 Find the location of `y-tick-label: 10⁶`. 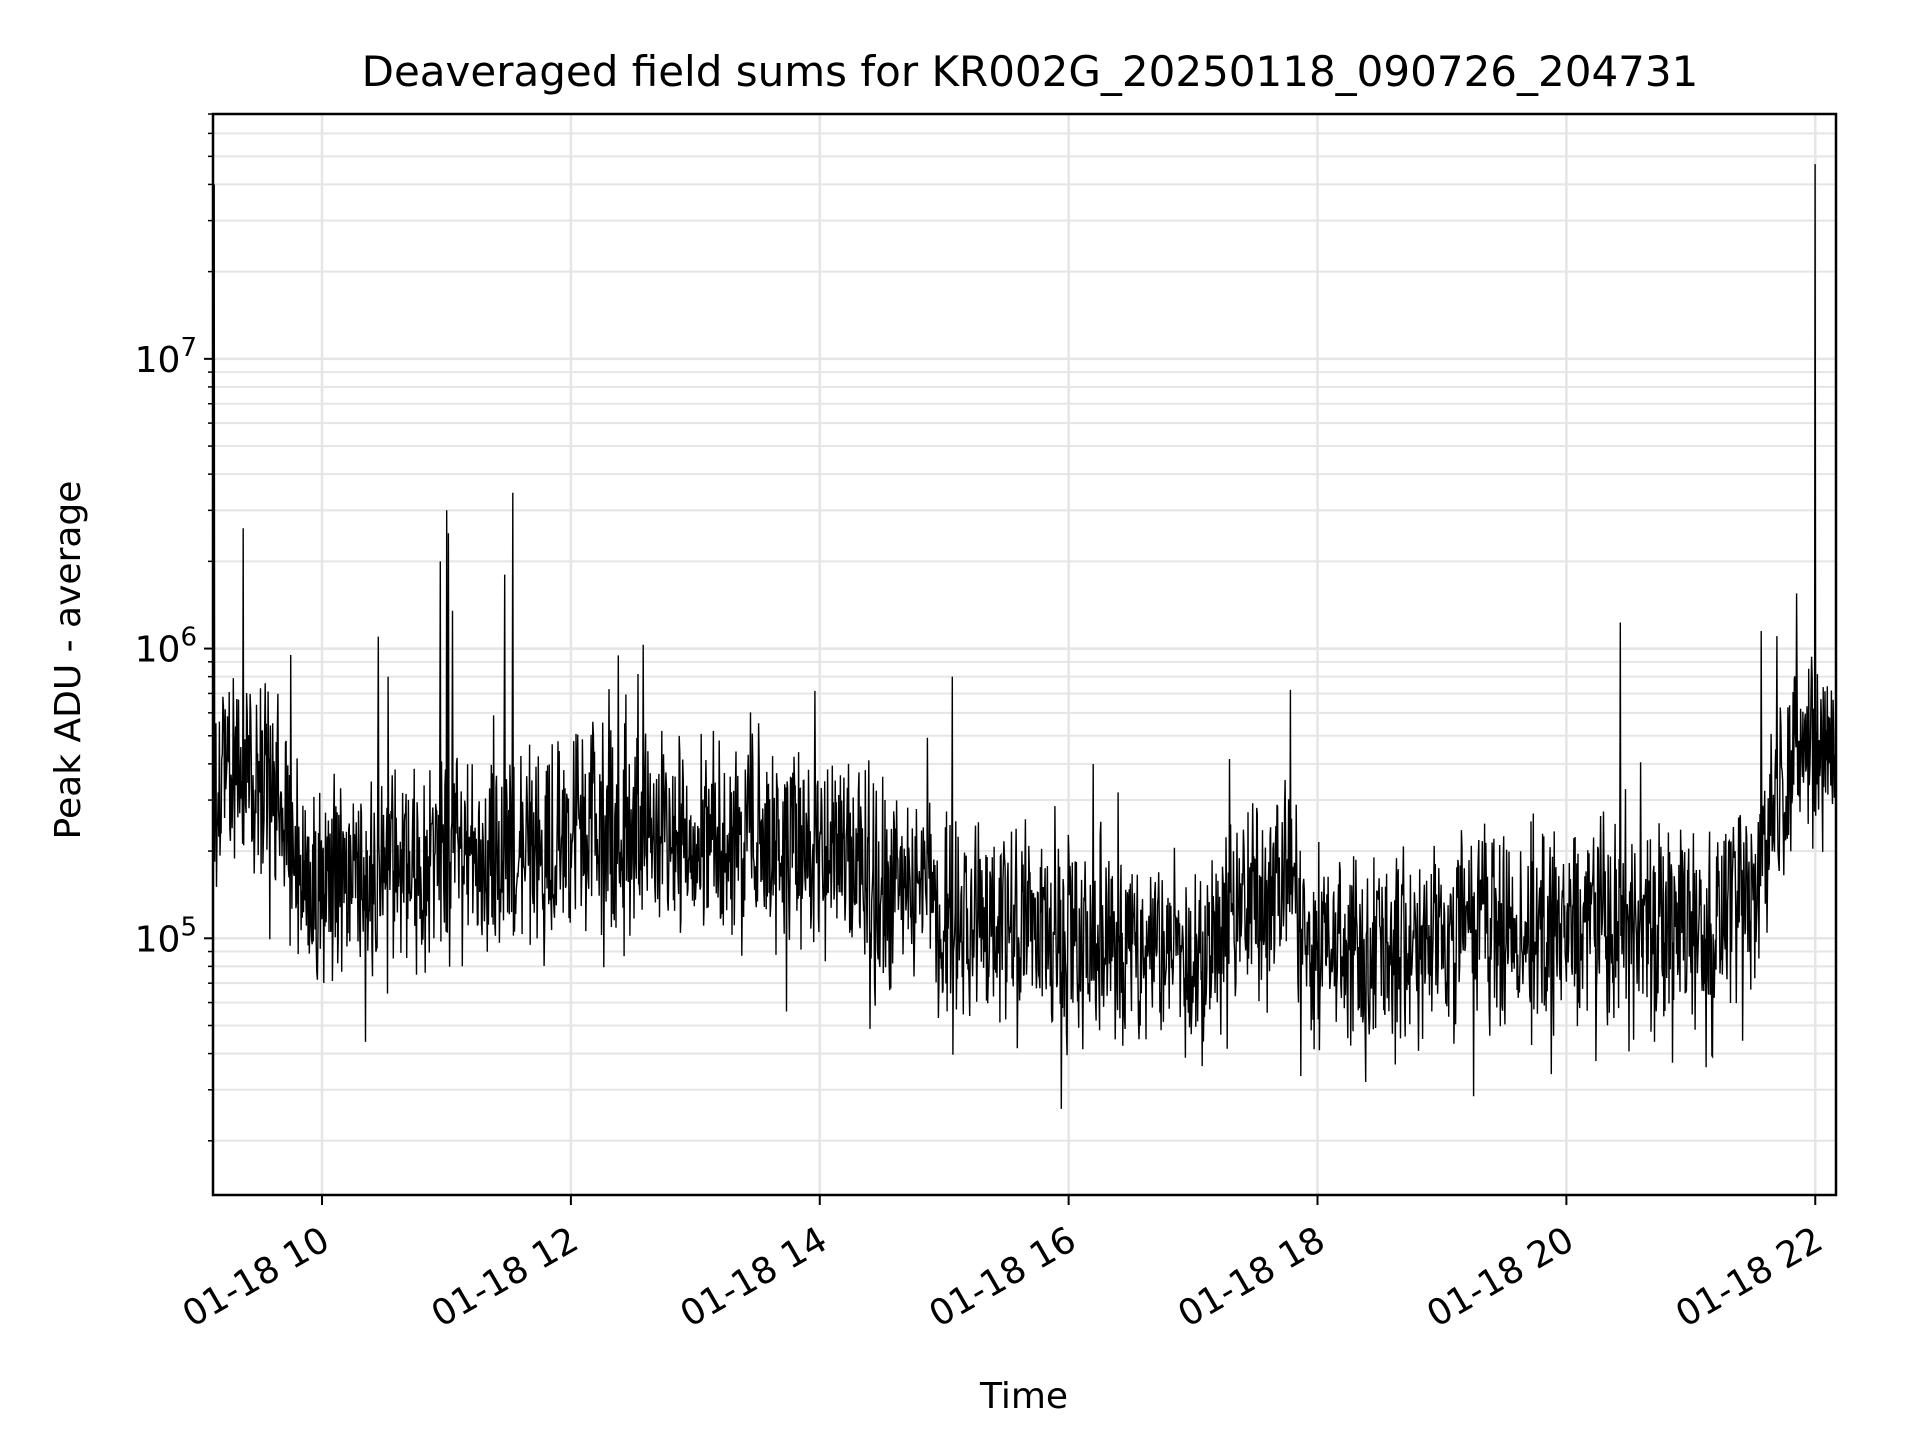

y-tick-label: 10⁶ is located at coordinates (166, 647).